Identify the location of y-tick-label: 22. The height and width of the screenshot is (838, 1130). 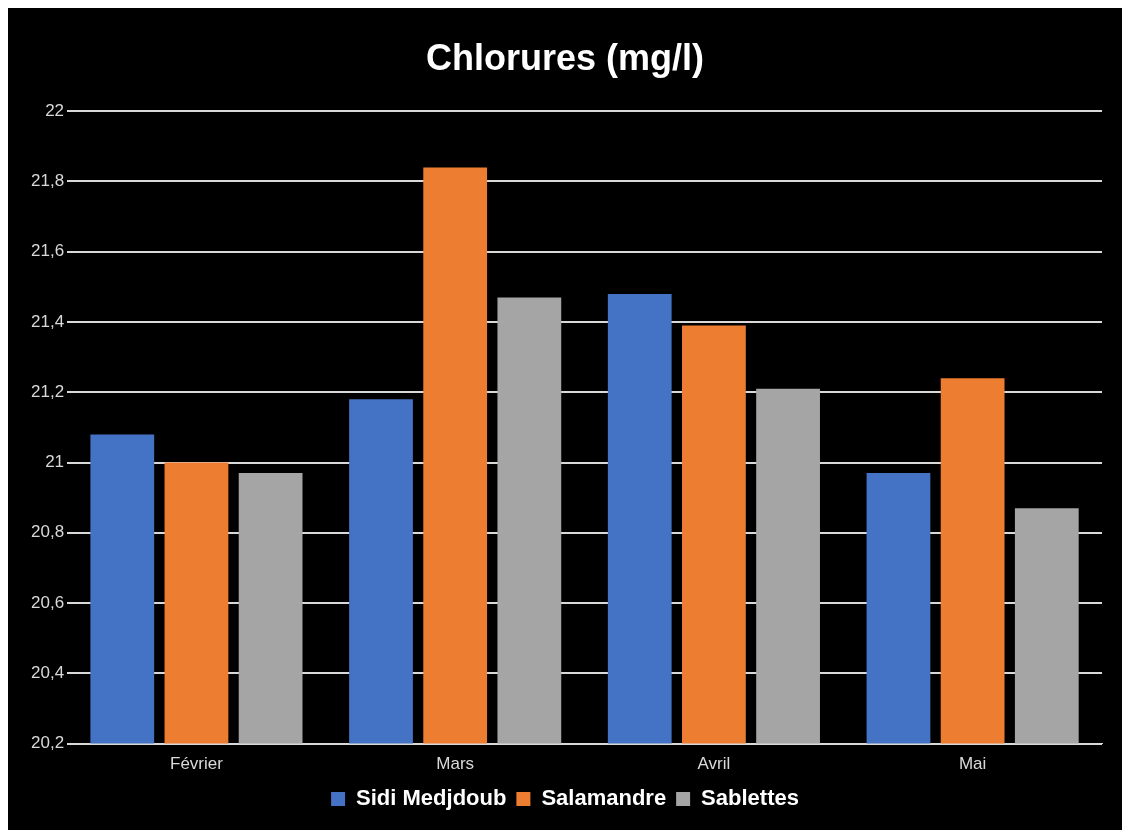
(55, 110).